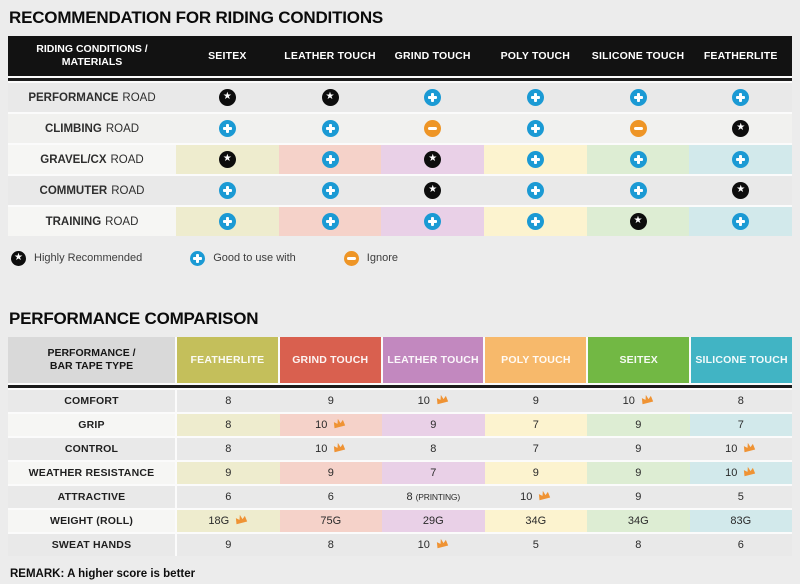 Image resolution: width=800 pixels, height=584 pixels. I want to click on row-label-bold: GRAVEL/CX, so click(73, 159).